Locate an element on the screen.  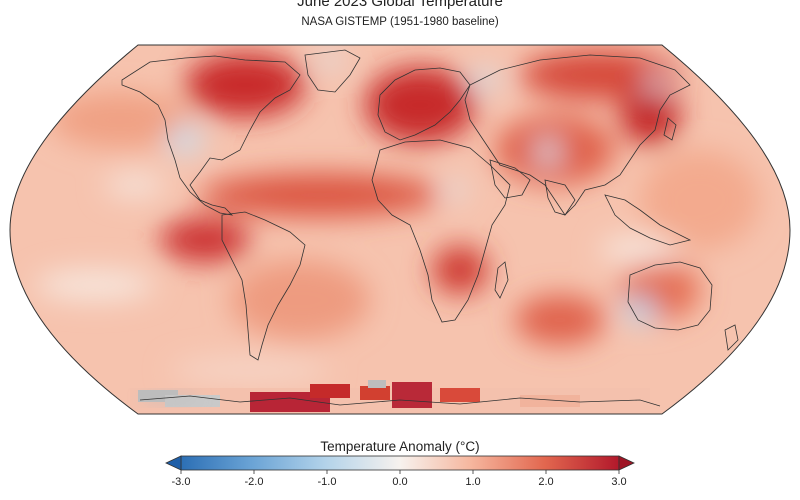
antarctica-outline is located at coordinates (400, 401).